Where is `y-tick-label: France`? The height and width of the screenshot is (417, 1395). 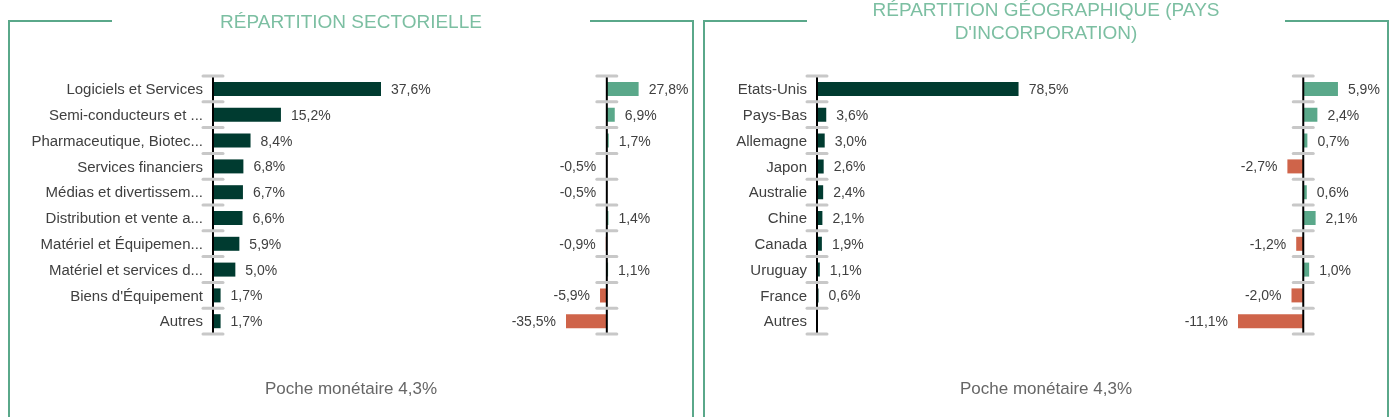
y-tick-label: France is located at coordinates (783, 295).